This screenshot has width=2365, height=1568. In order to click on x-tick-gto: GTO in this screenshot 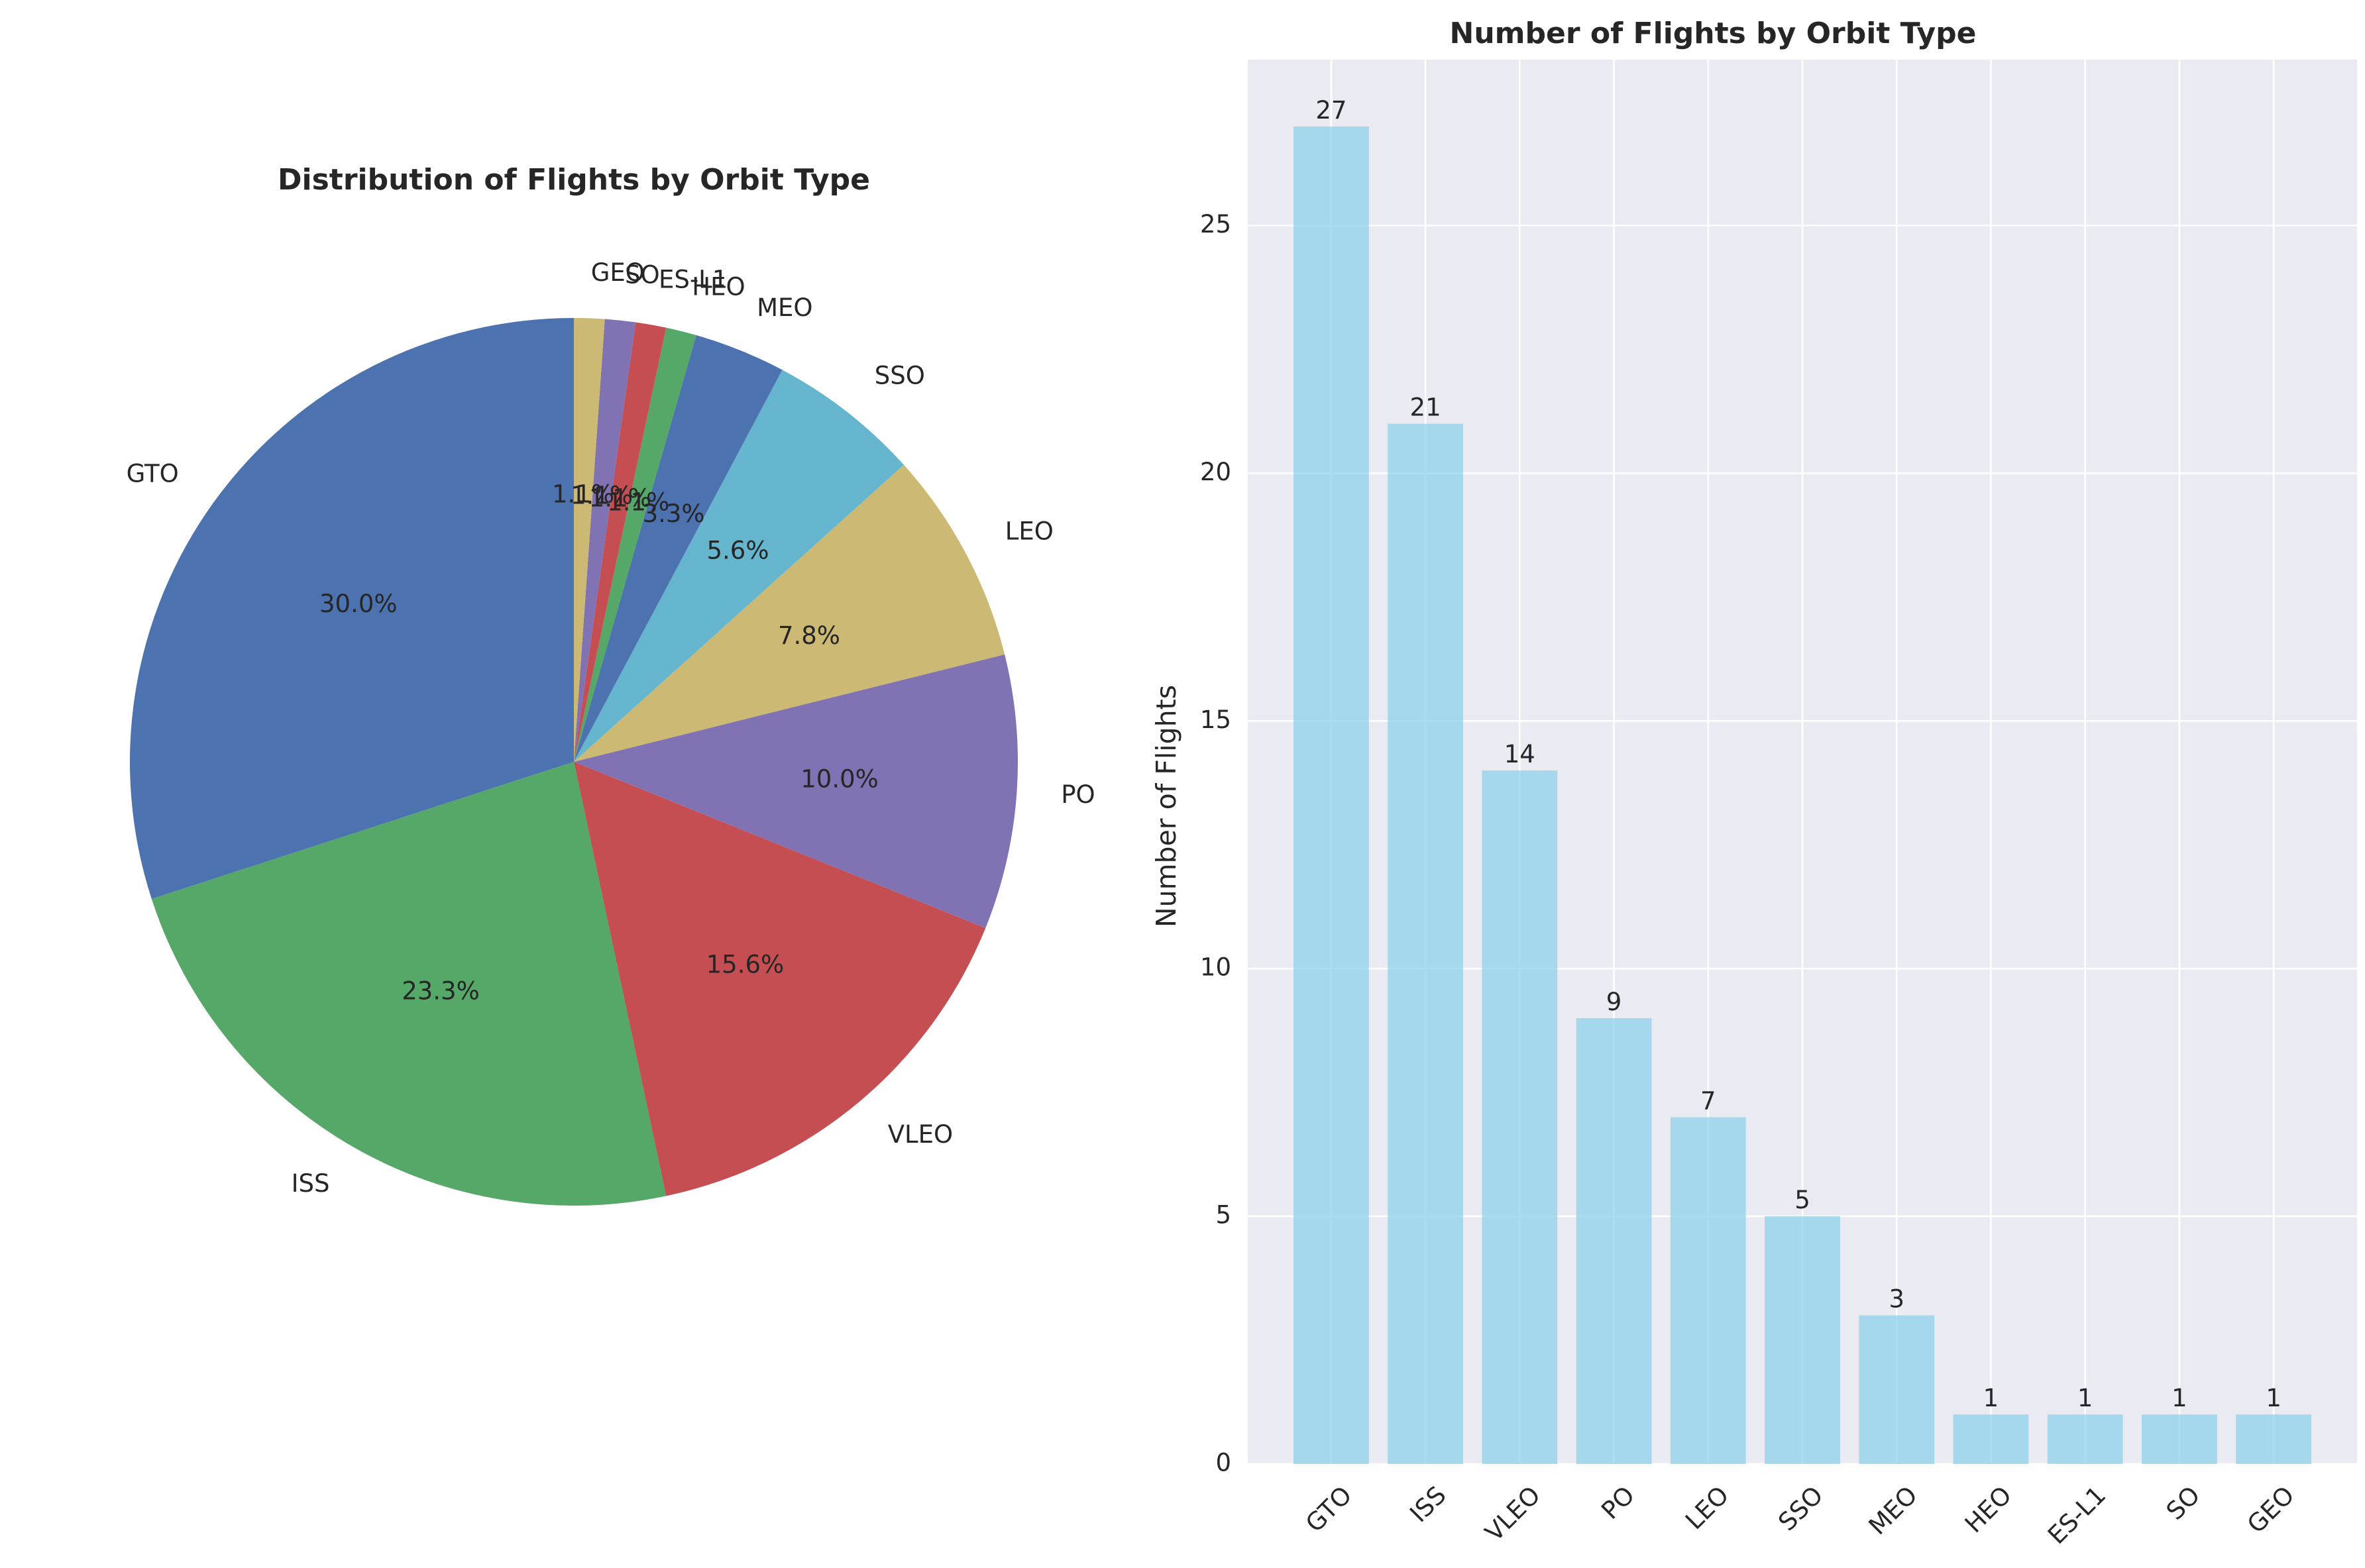, I will do `click(1328, 1509)`.